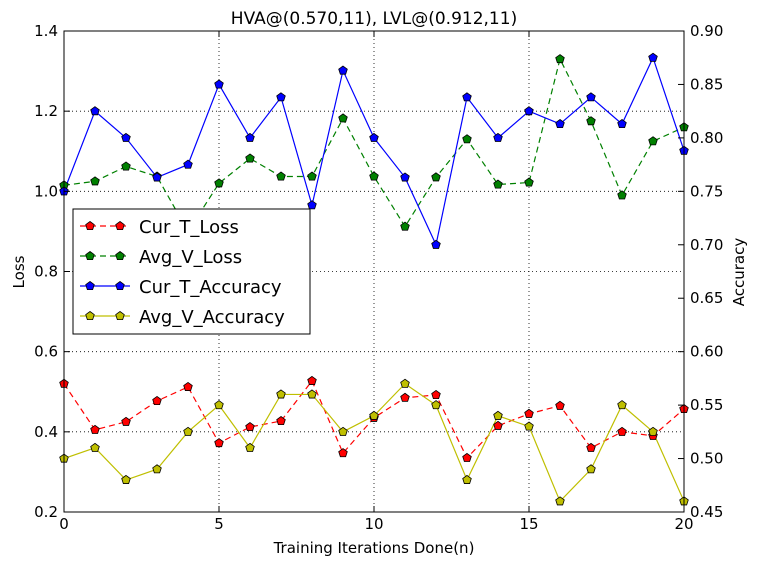 The height and width of the screenshot is (564, 758). Describe the element at coordinates (528, 524) in the screenshot. I see `x-tick-label: 15` at that location.